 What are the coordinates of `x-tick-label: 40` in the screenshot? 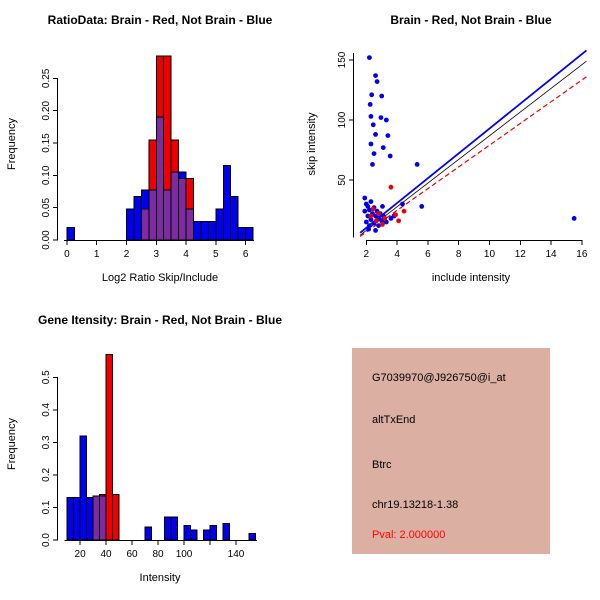 It's located at (107, 554).